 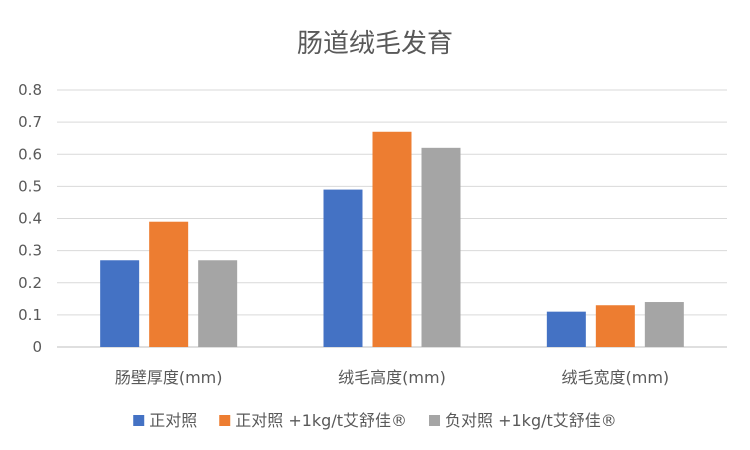 I want to click on y-tick-label: 0.8, so click(x=30, y=90).